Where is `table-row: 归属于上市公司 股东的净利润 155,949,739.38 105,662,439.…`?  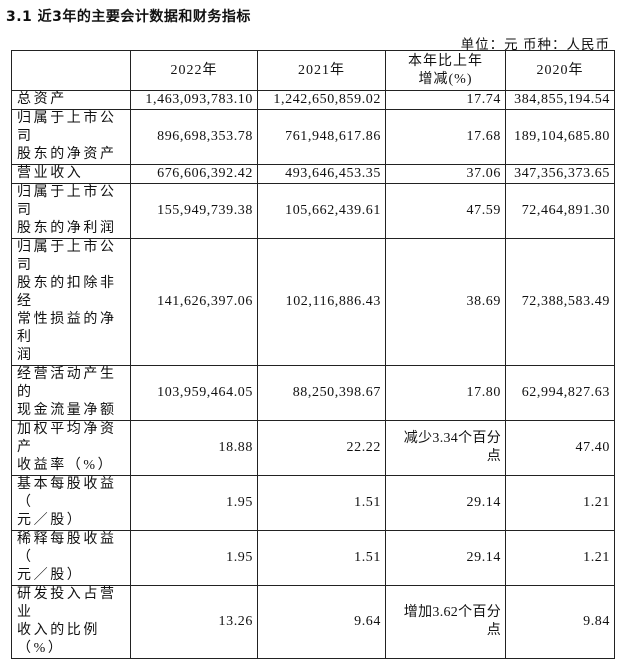
table-row: 归属于上市公司 股东的净利润 155,949,739.38 105,662,439.… is located at coordinates (313, 211).